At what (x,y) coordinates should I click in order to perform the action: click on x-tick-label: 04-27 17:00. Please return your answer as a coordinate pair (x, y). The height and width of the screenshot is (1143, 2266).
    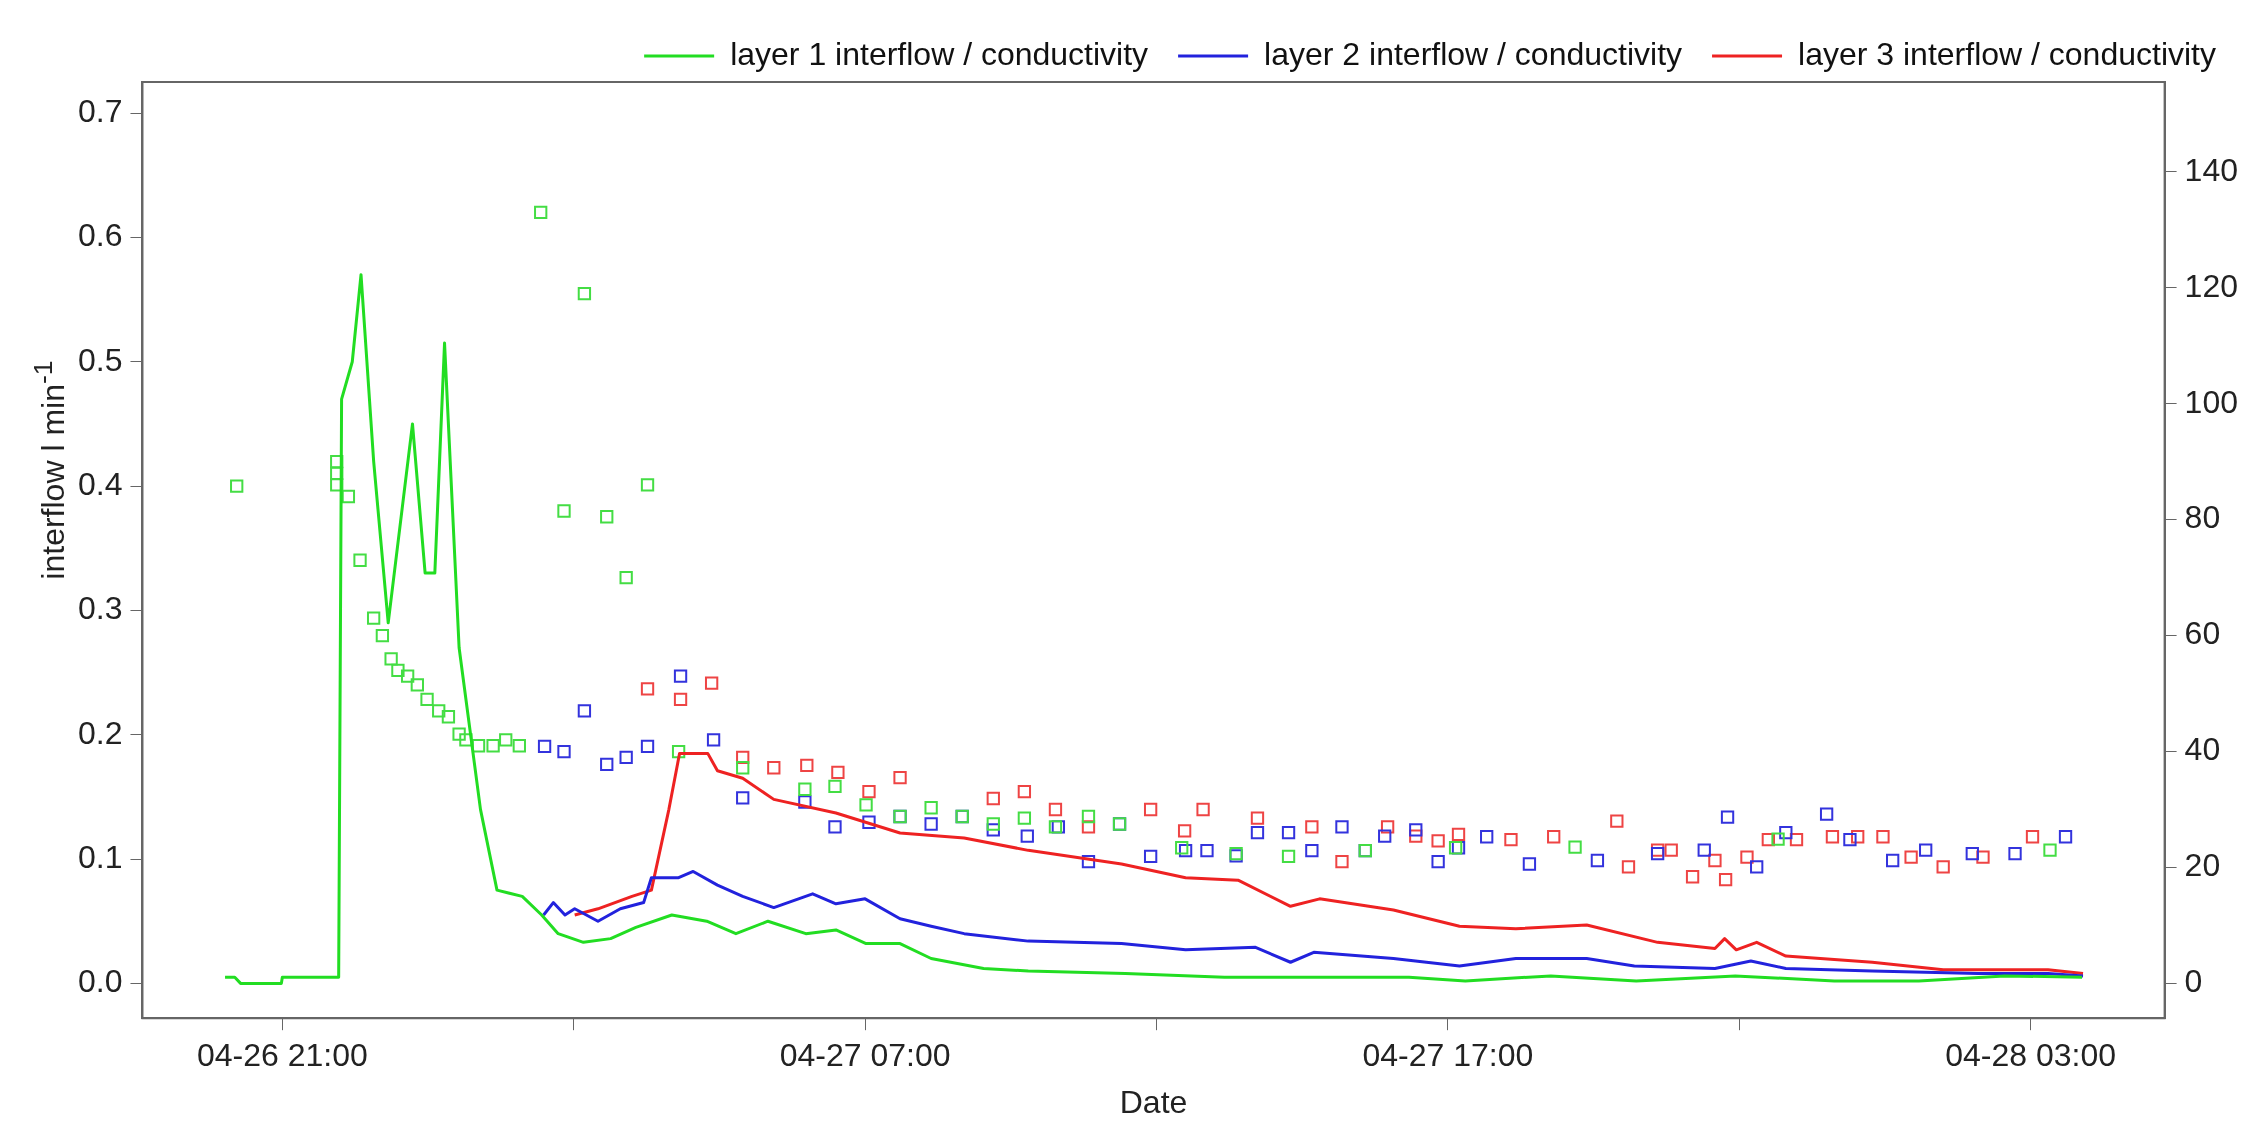
    Looking at the image, I should click on (1448, 1055).